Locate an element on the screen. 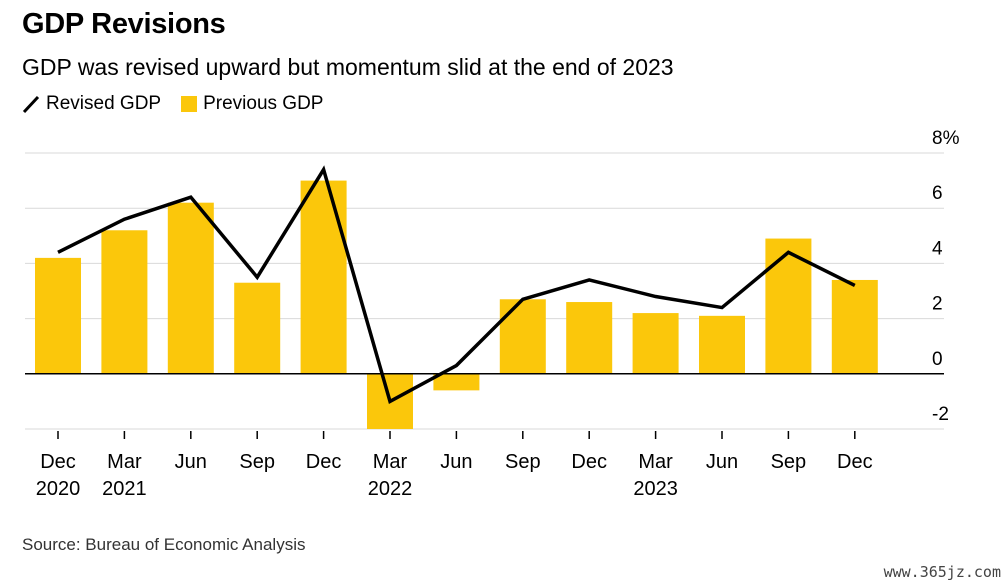 The image size is (1007, 583). chart-title: GDP Revisions is located at coordinates (124, 24).